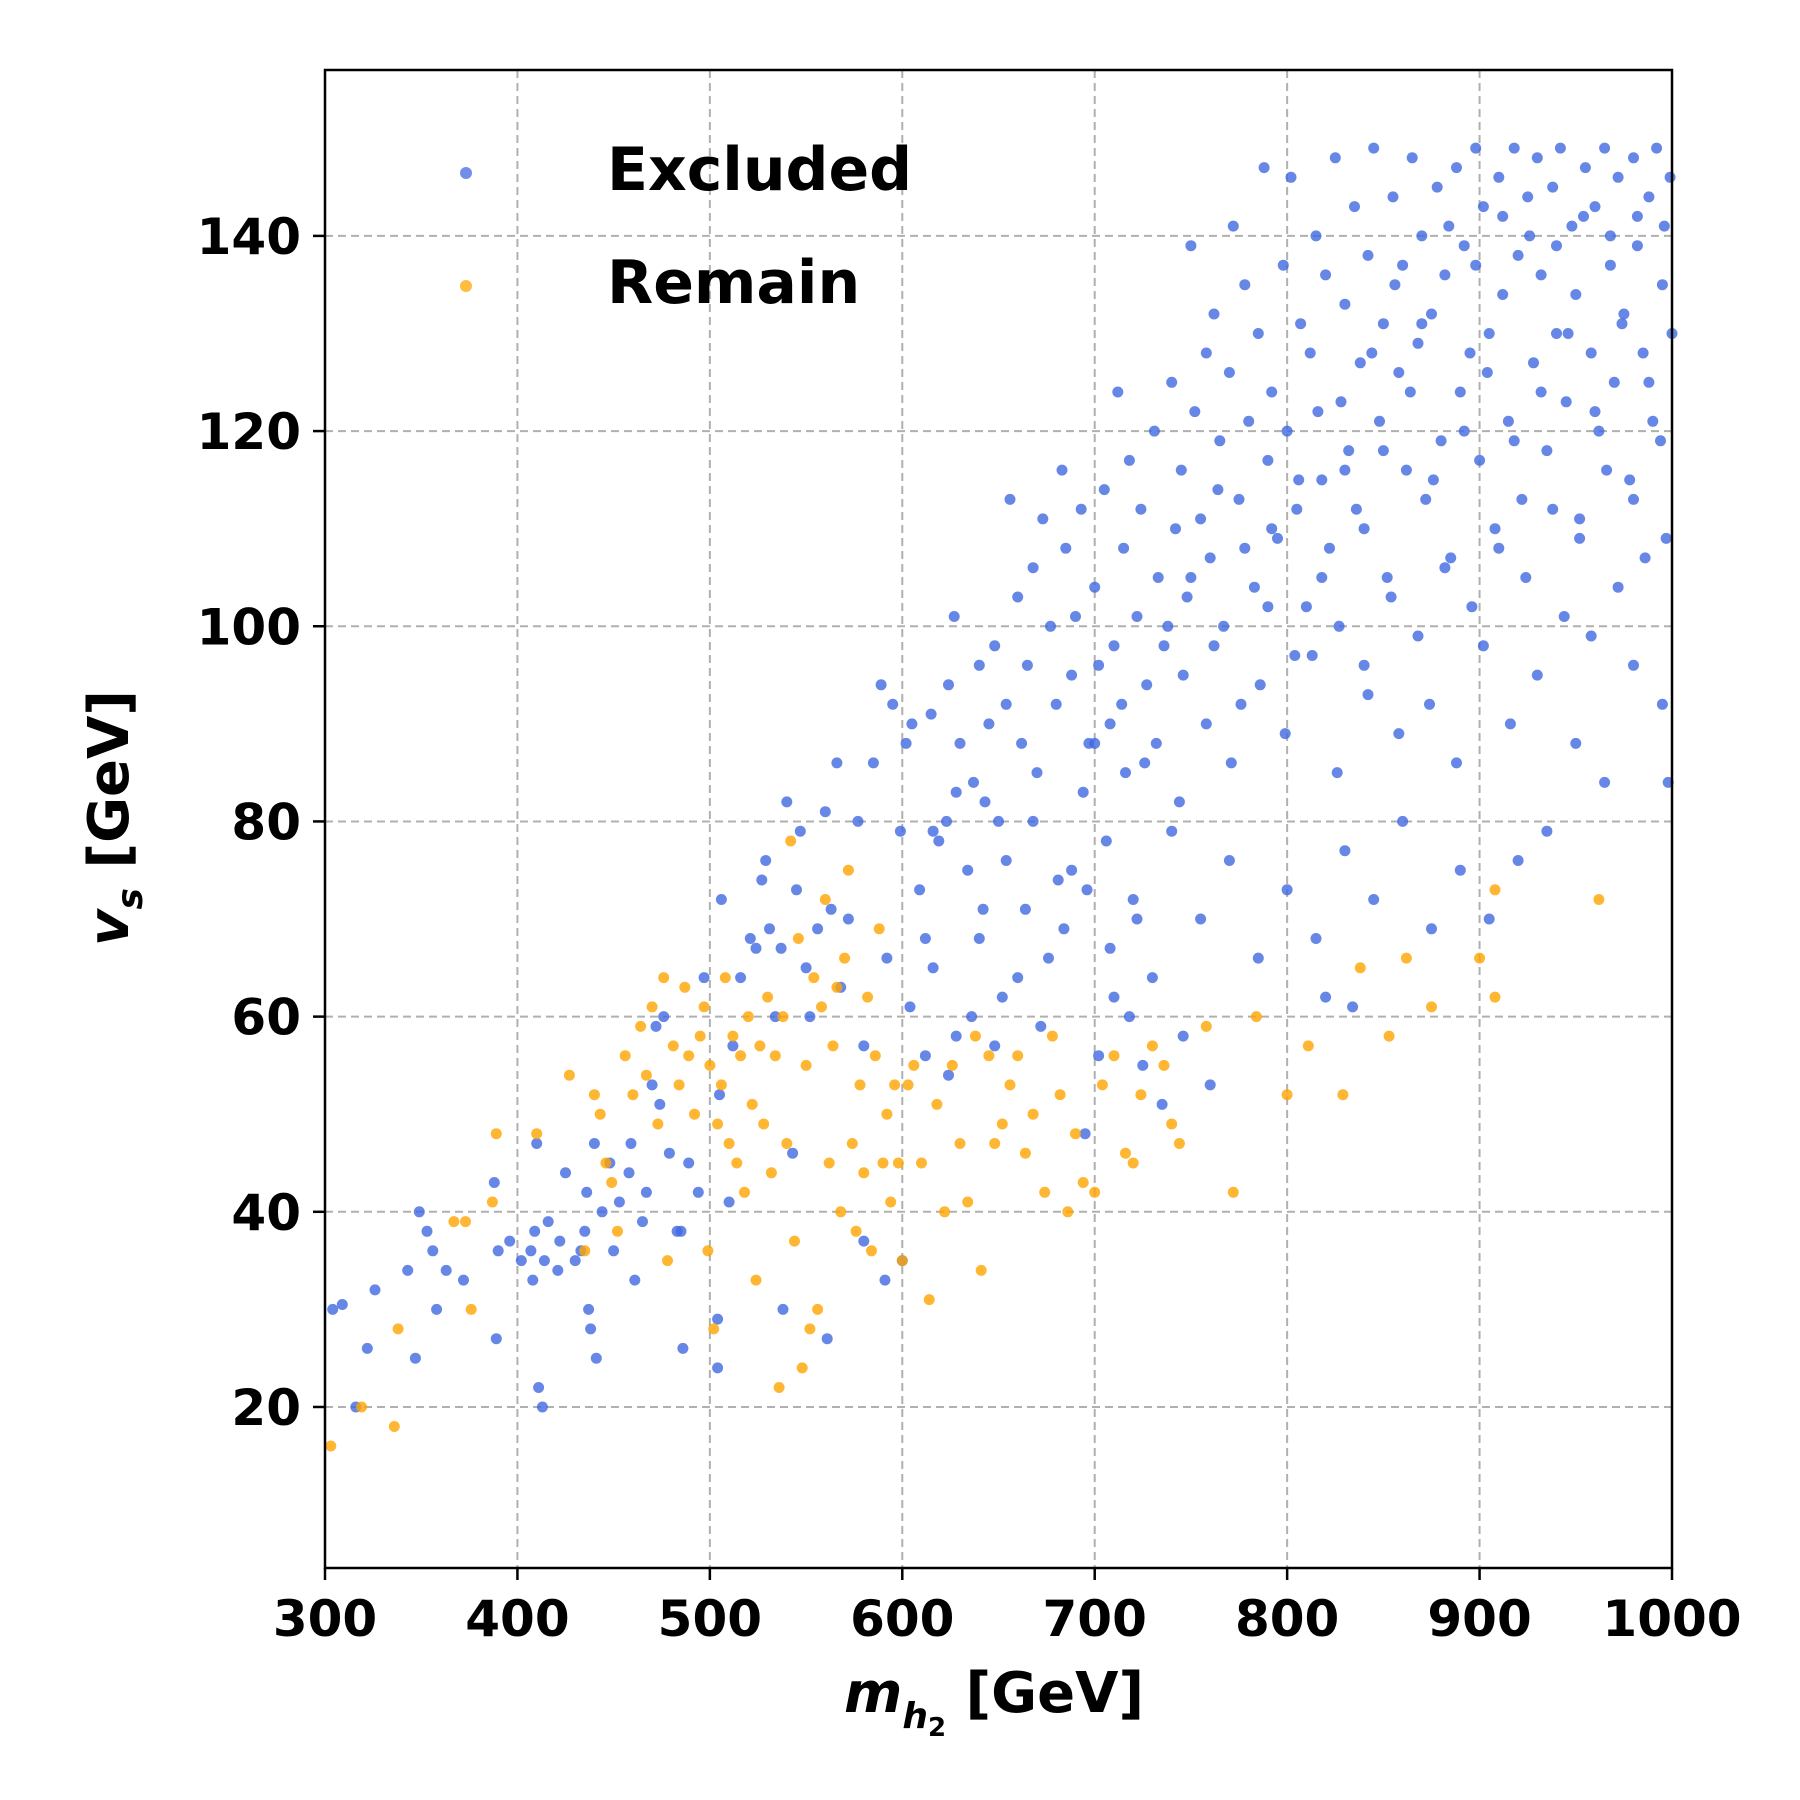 The width and height of the screenshot is (1800, 1800). Describe the element at coordinates (1095, 1619) in the screenshot. I see `x-tick-label: 700` at that location.